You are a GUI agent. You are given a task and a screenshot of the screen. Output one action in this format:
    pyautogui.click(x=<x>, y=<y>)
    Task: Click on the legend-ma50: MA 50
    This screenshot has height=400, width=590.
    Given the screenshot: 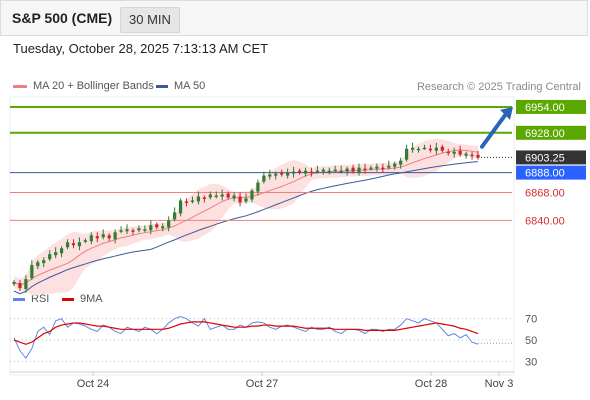 What is the action you would take?
    pyautogui.click(x=180, y=86)
    